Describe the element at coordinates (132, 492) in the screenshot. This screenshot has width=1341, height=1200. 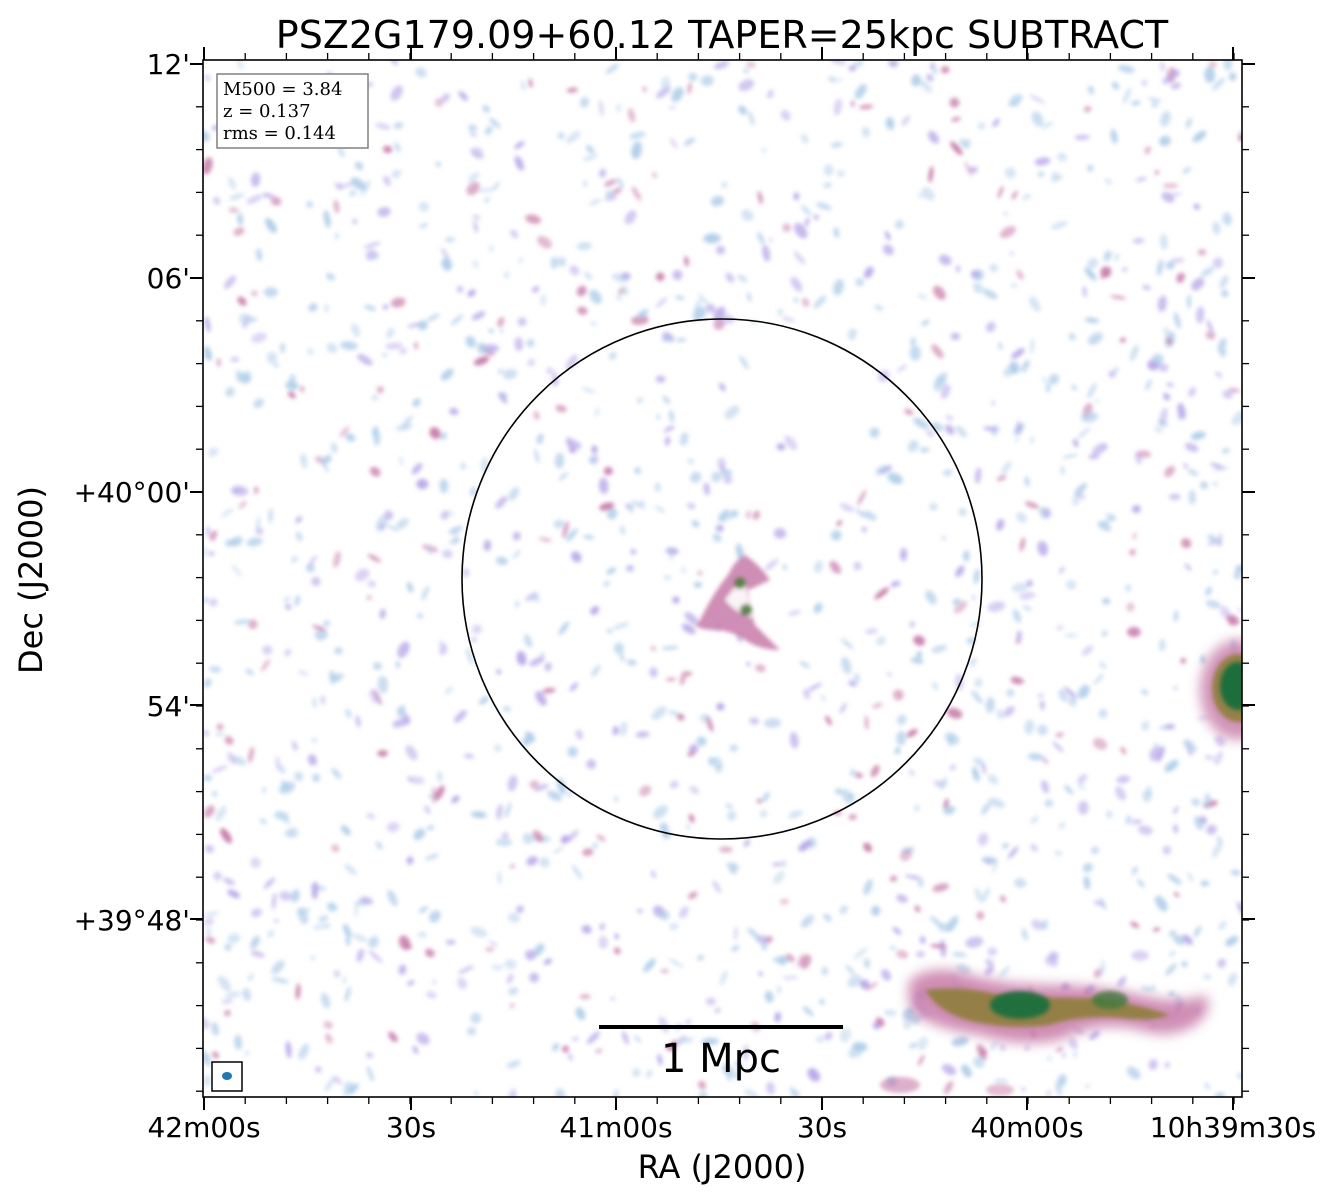
I see `y-tick-label: +40°00'` at that location.